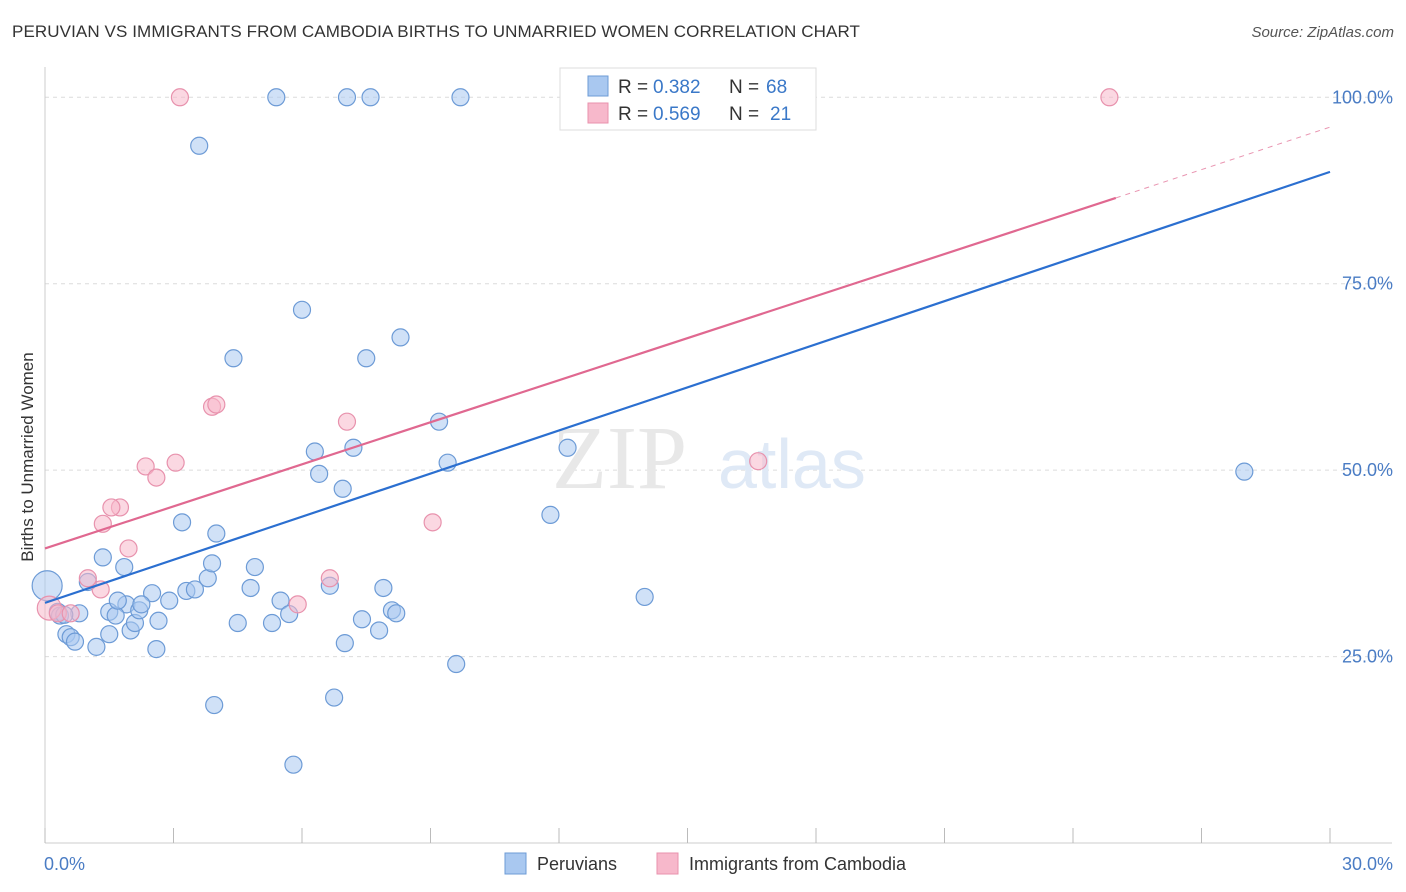 The image size is (1406, 892). What do you see at coordinates (577, 864) in the screenshot?
I see `bottom-legend-peruvians: Peruvians` at bounding box center [577, 864].